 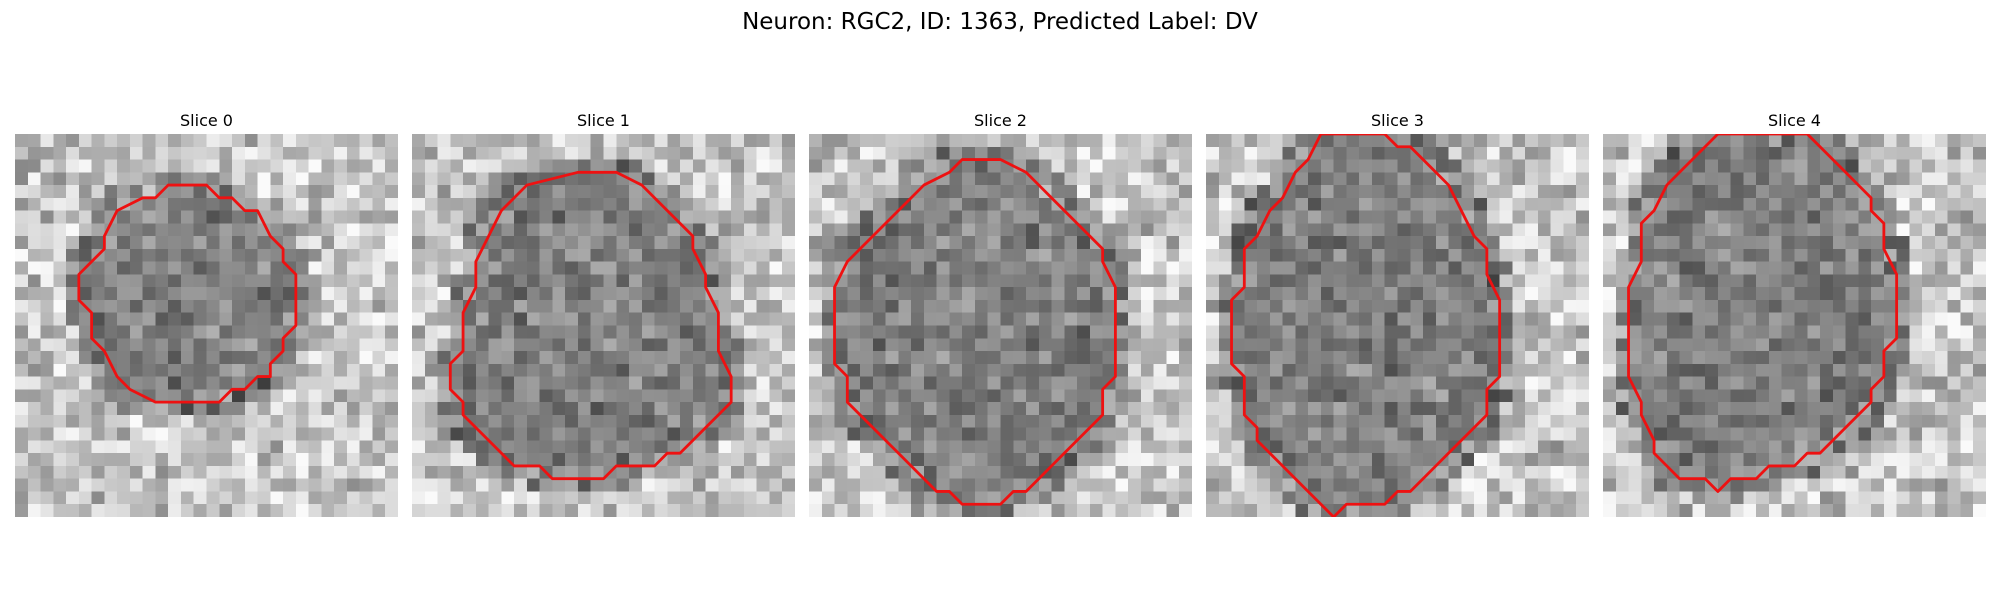 What do you see at coordinates (206, 121) in the screenshot?
I see `slice-title-0: Slice 0` at bounding box center [206, 121].